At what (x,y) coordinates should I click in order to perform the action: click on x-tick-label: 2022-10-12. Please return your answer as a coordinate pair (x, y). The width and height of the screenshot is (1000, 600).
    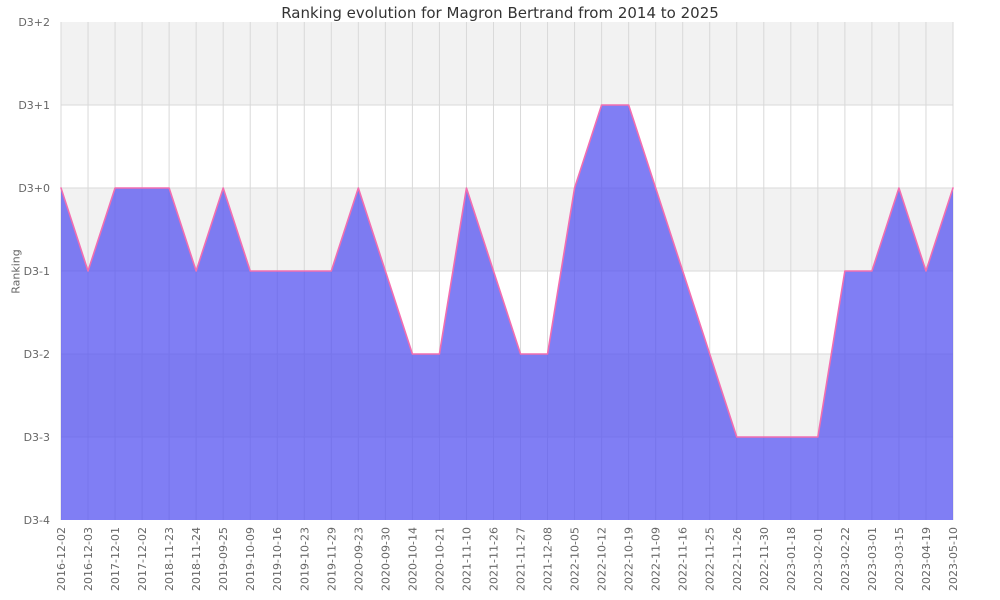
    Looking at the image, I should click on (602, 559).